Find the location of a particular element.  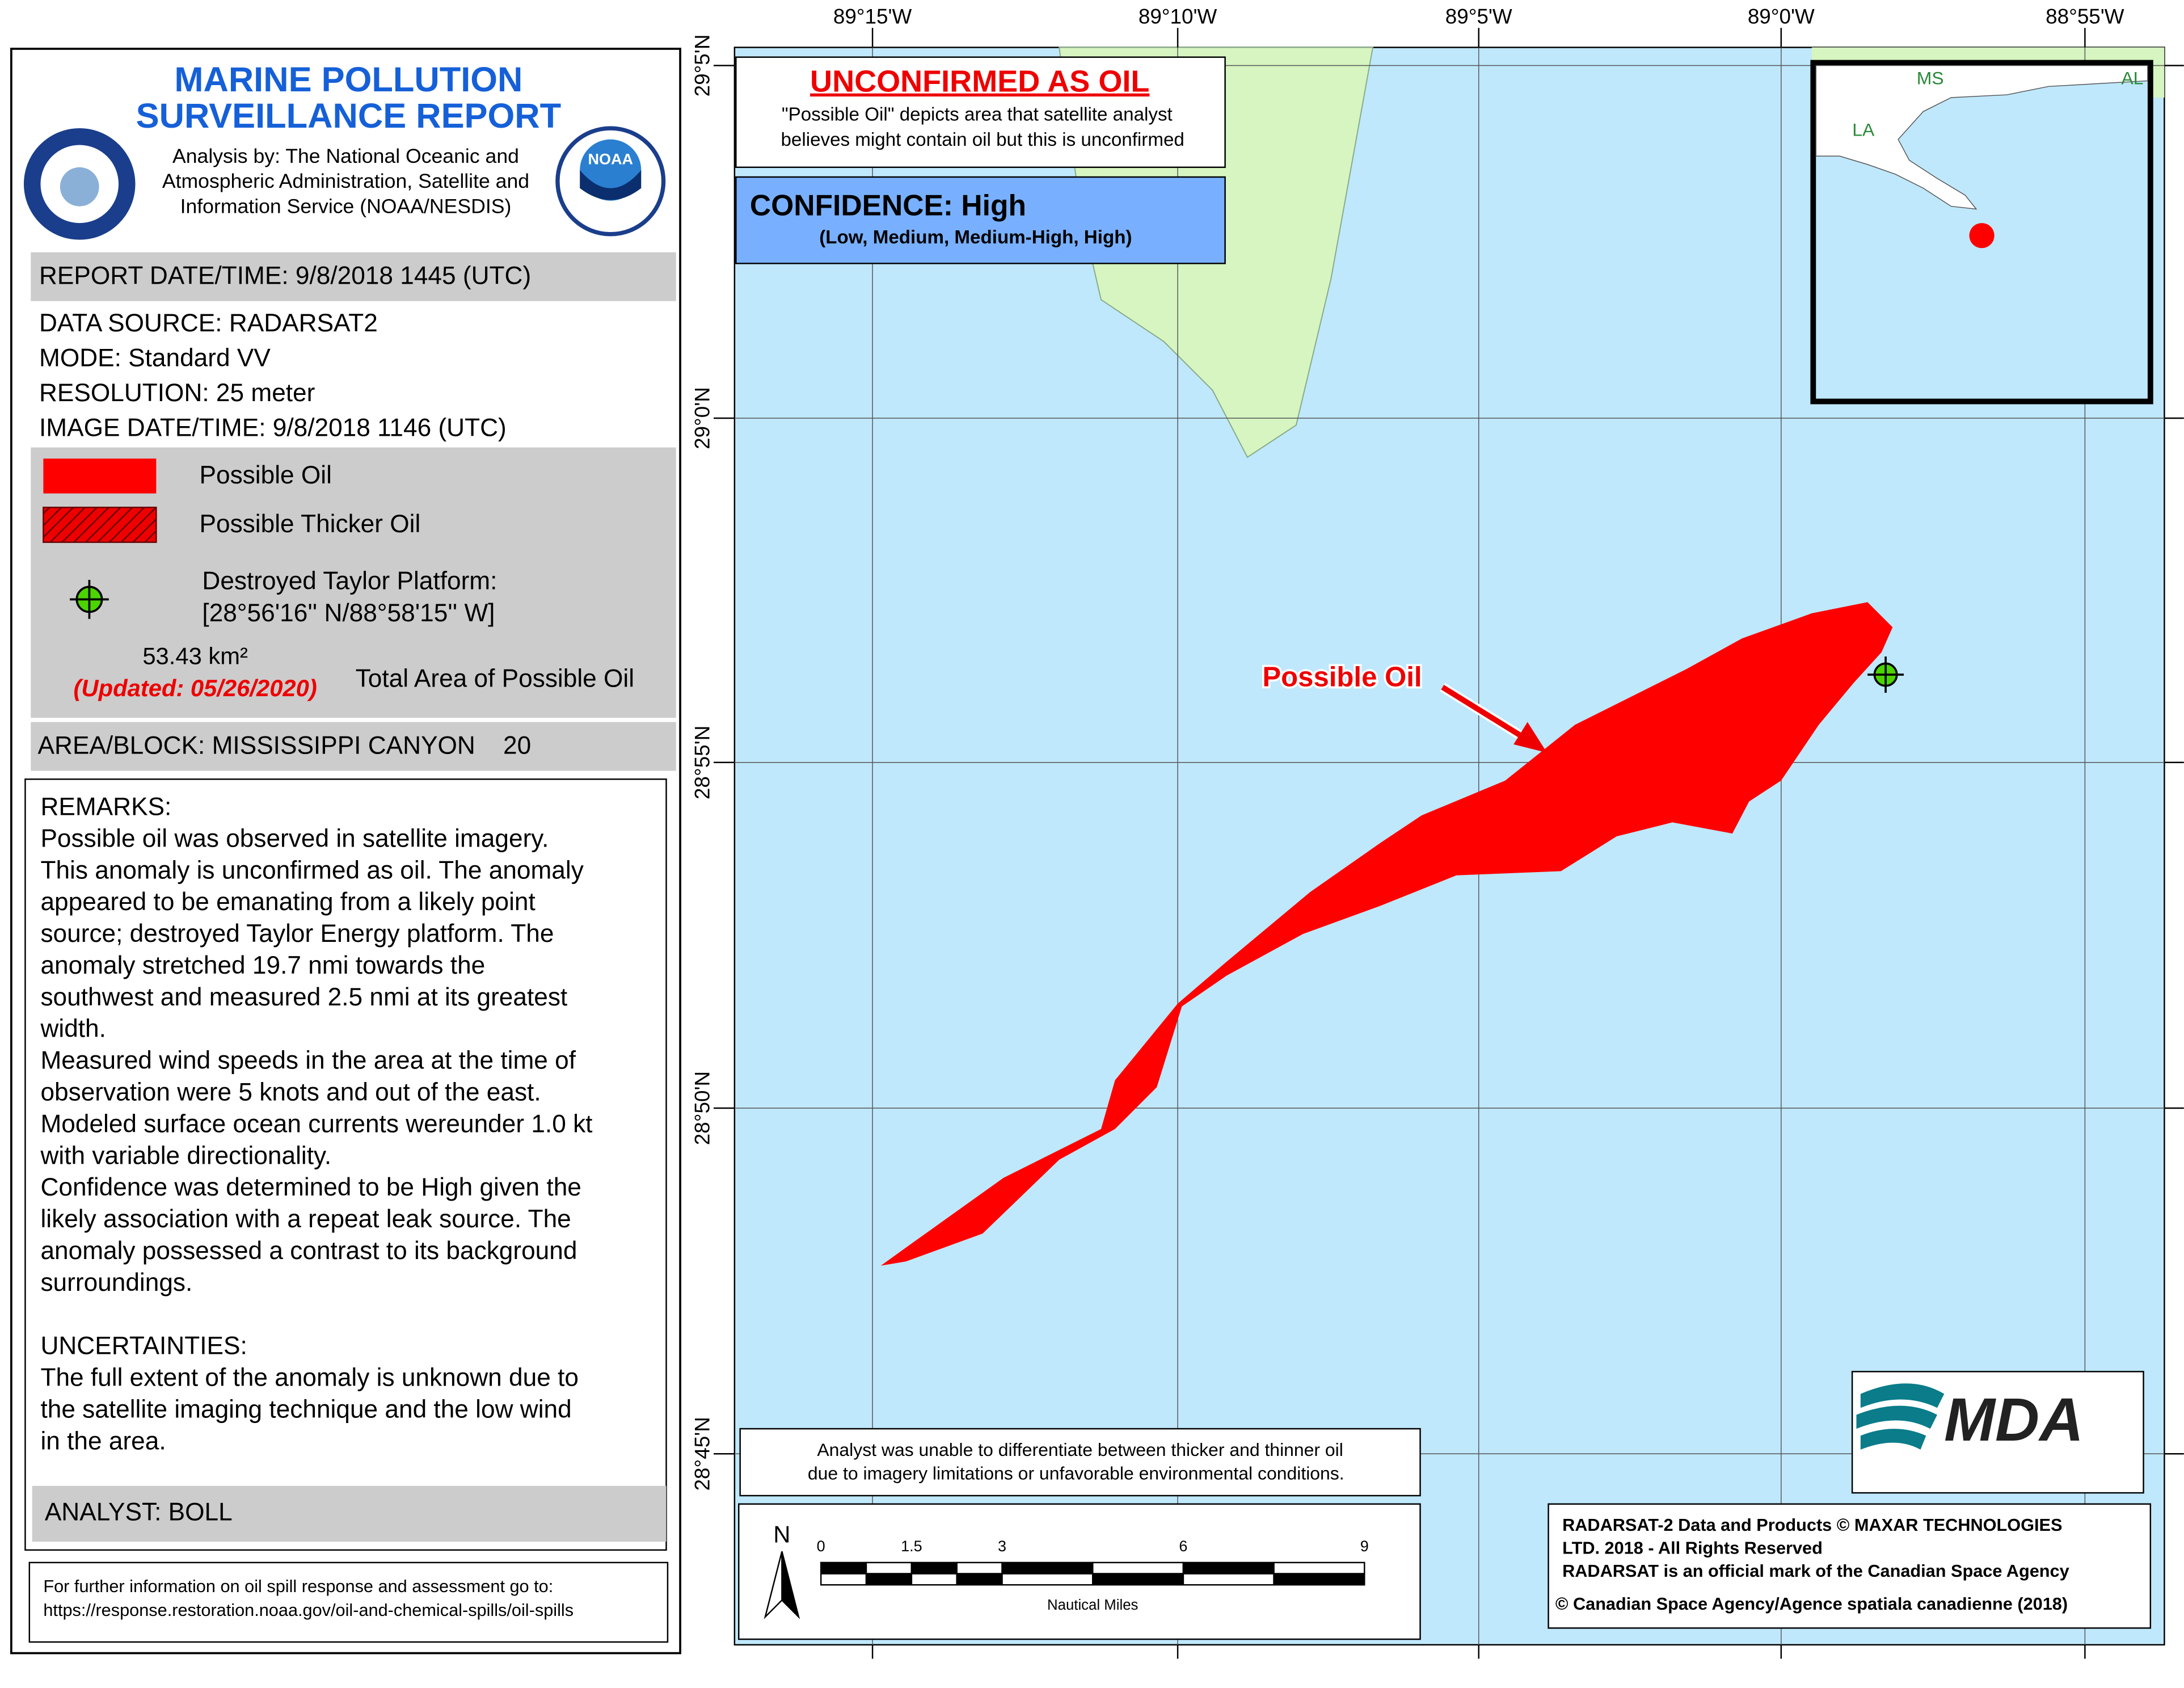

remarks-heading: REMARKS: is located at coordinates (105, 807).